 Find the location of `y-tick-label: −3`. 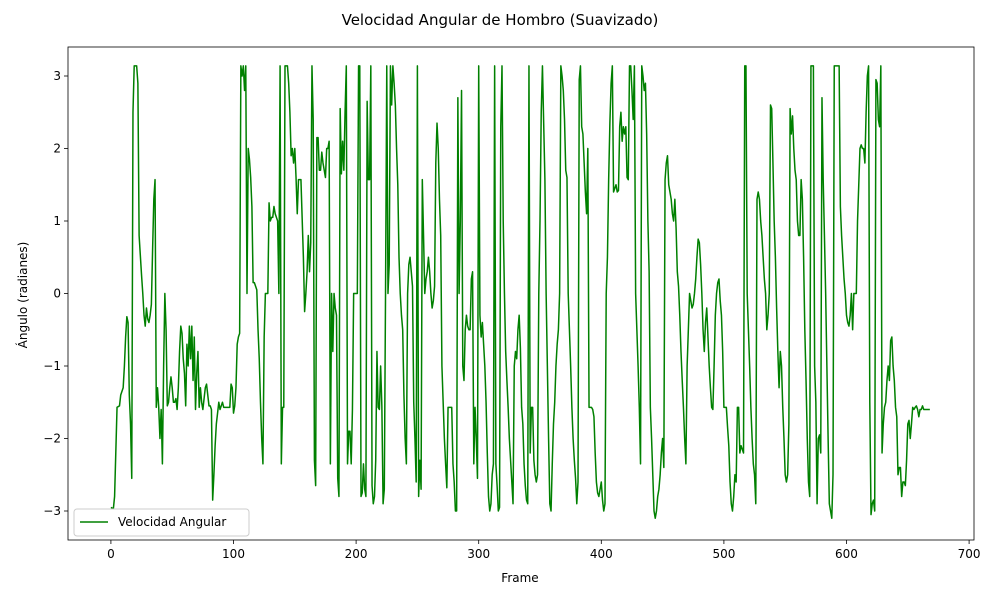

y-tick-label: −3 is located at coordinates (52, 511).